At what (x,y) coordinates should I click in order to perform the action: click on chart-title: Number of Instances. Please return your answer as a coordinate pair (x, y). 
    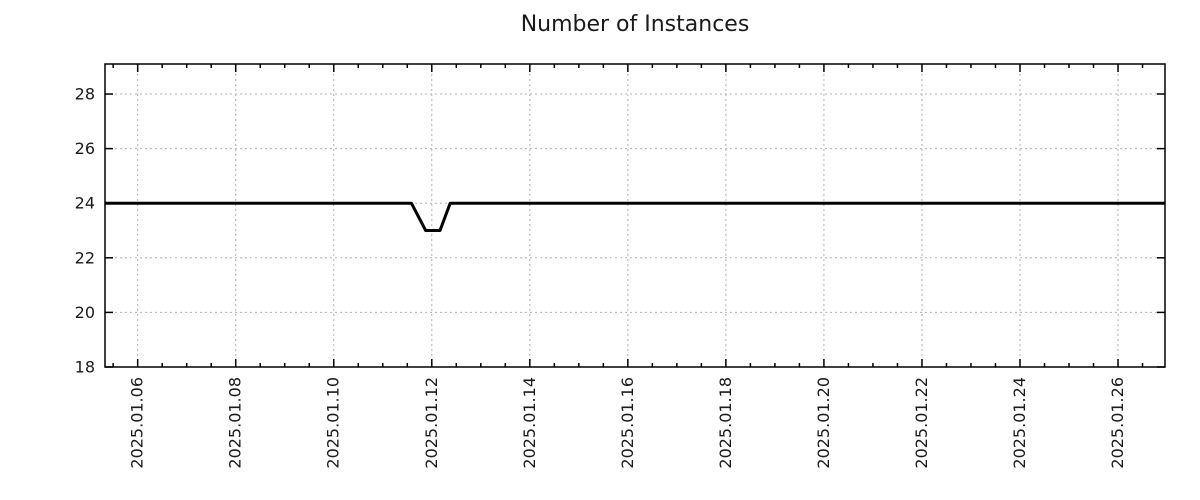
    Looking at the image, I should click on (635, 24).